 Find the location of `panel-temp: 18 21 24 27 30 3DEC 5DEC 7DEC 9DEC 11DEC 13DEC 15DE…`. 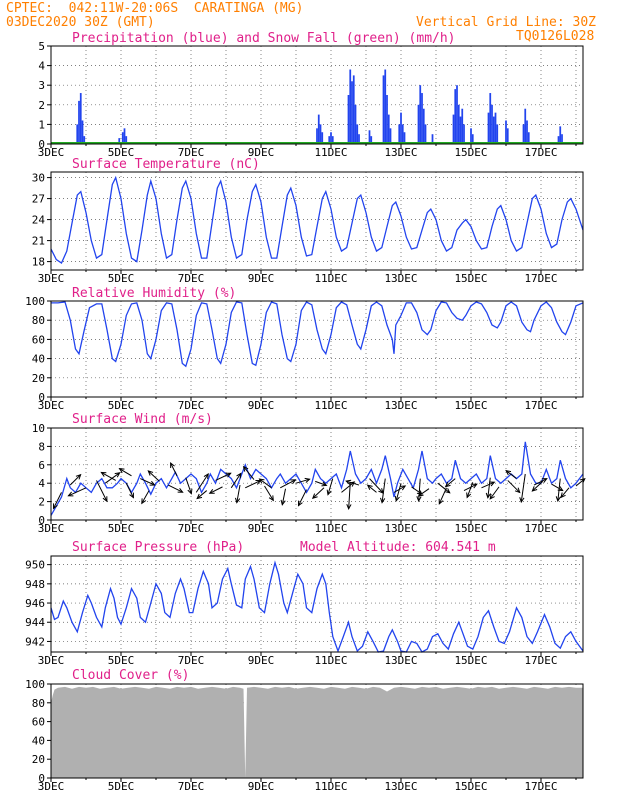

panel-temp: 18 21 24 27 30 3DEC 5DEC 7DEC 9DEC 11DEC 13DEC 15DE… is located at coordinates (308, 221).